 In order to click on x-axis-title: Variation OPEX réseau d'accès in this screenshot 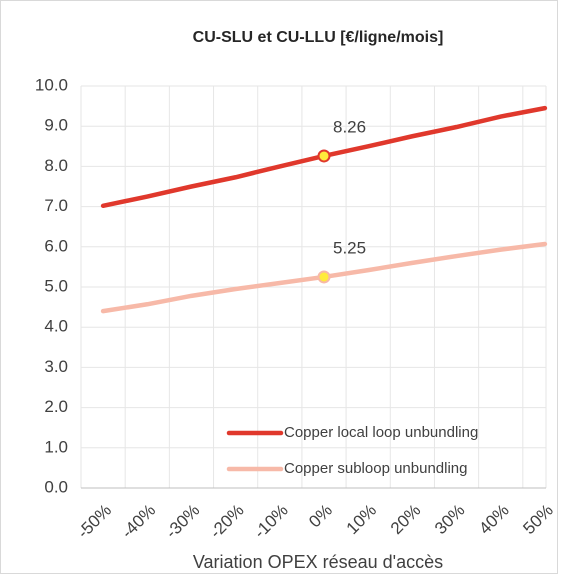, I will do `click(318, 562)`.